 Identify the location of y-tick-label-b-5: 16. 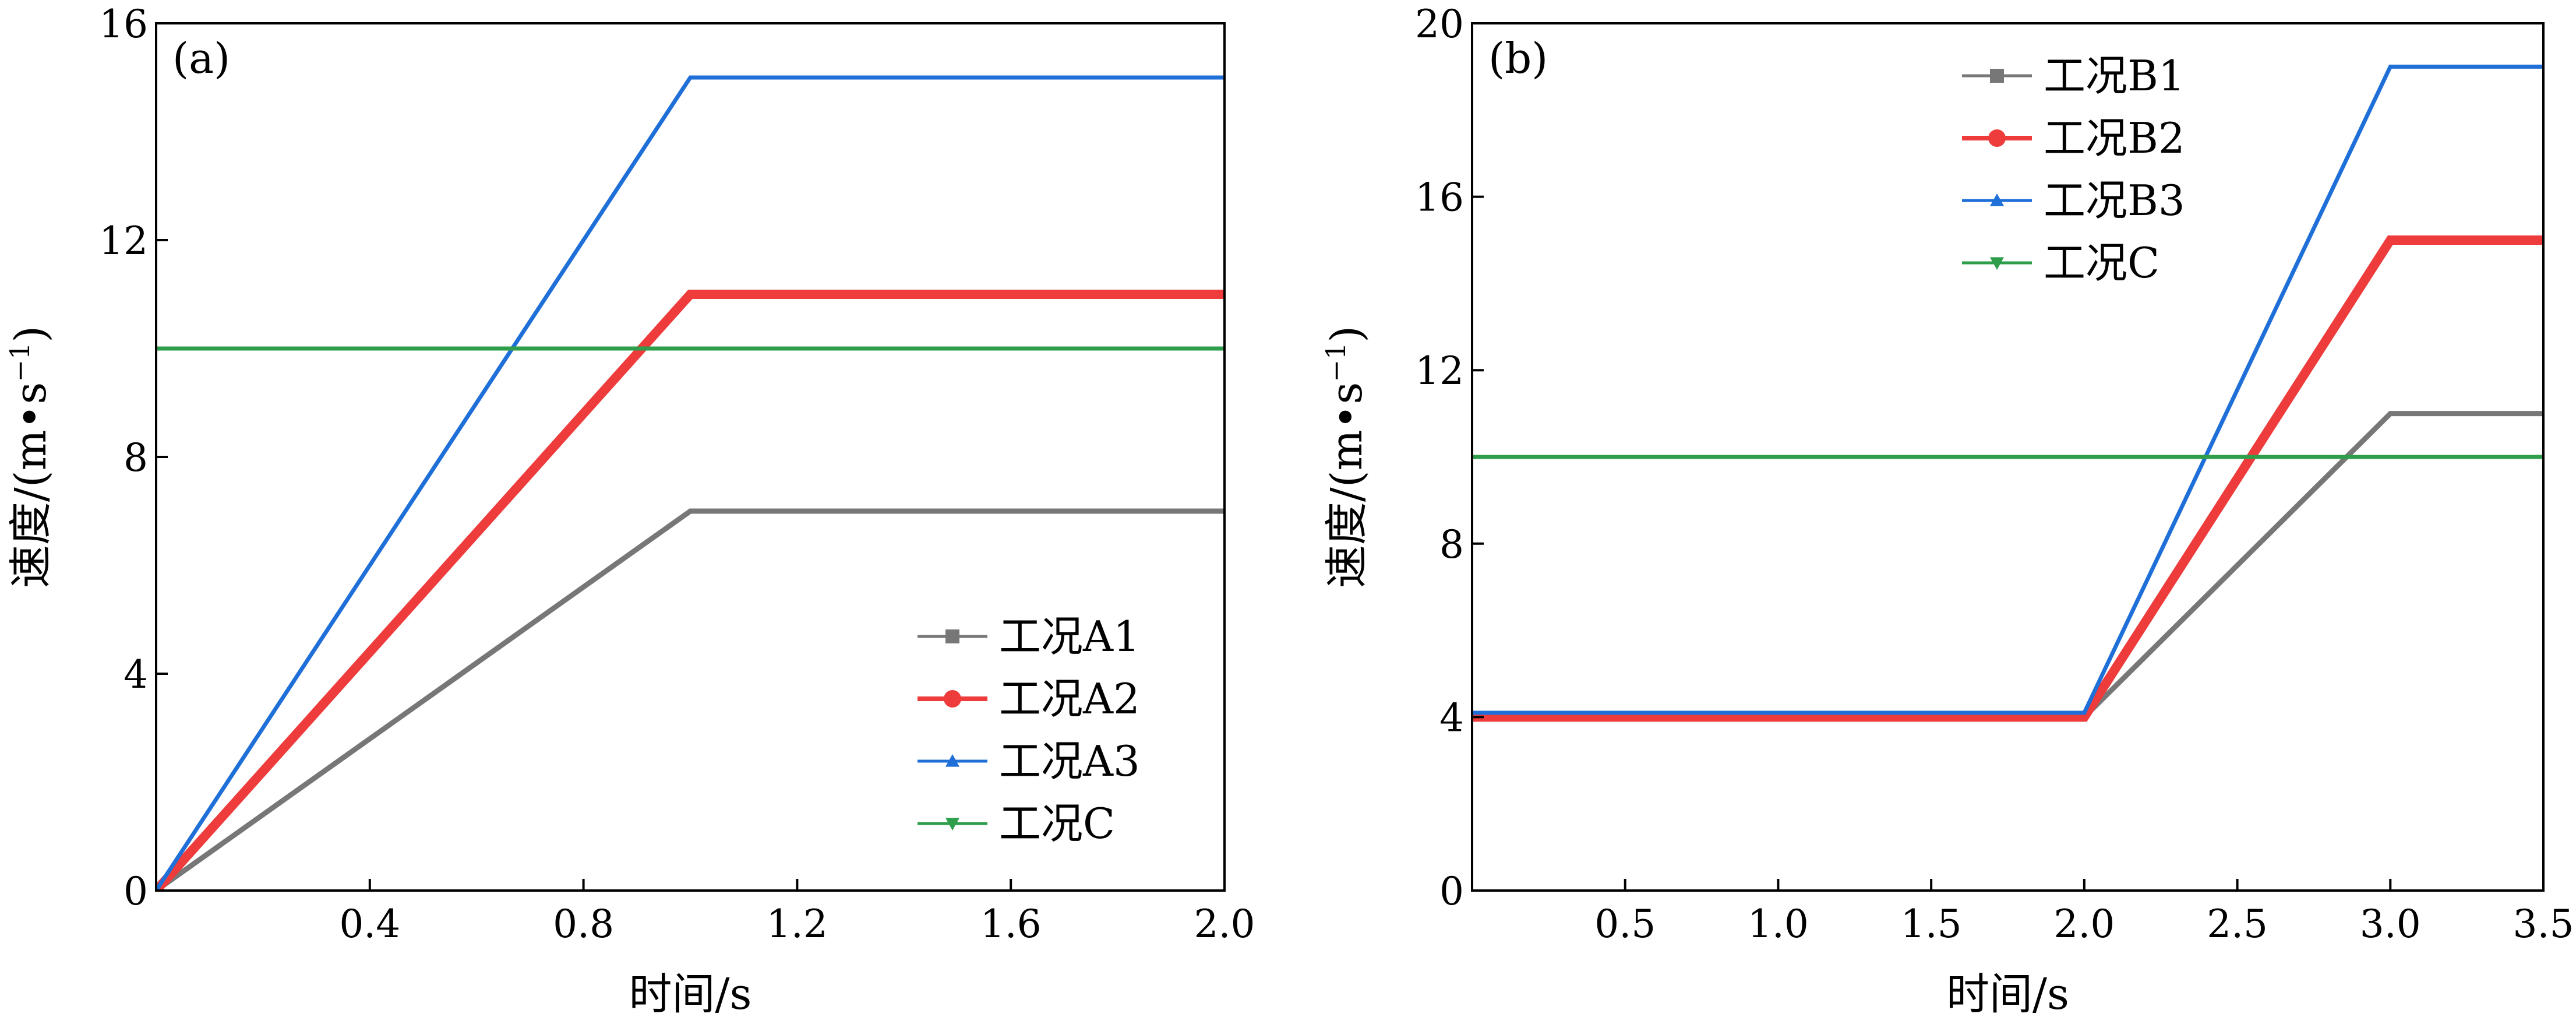
(1439, 198).